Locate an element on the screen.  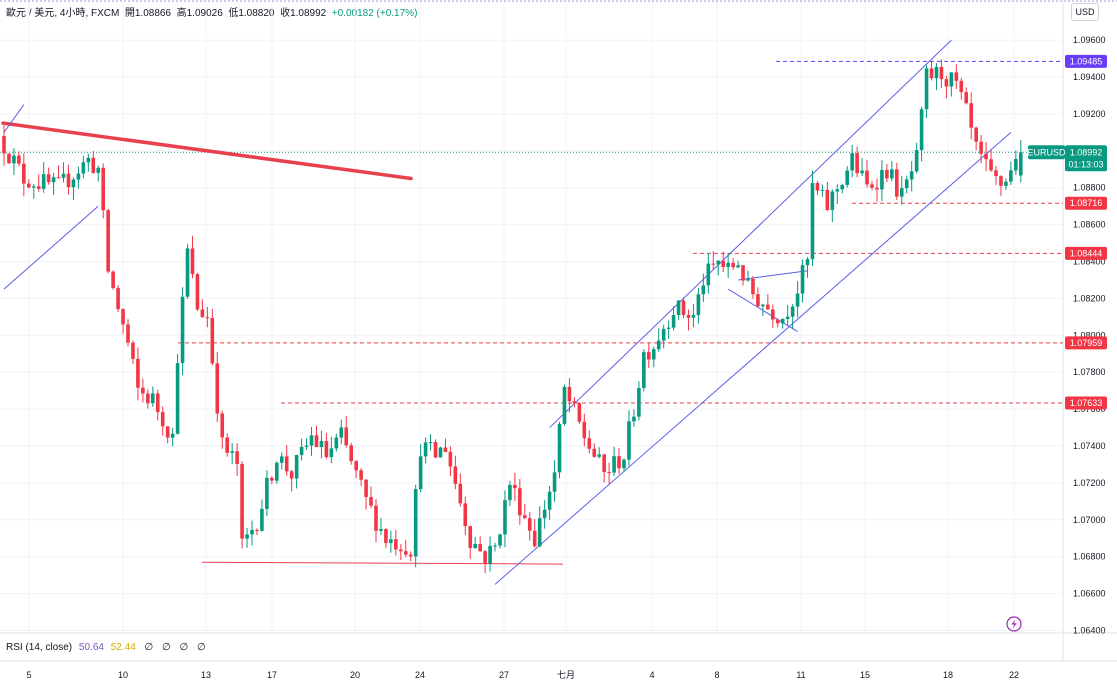
x-tick-label: 17 is located at coordinates (272, 675).